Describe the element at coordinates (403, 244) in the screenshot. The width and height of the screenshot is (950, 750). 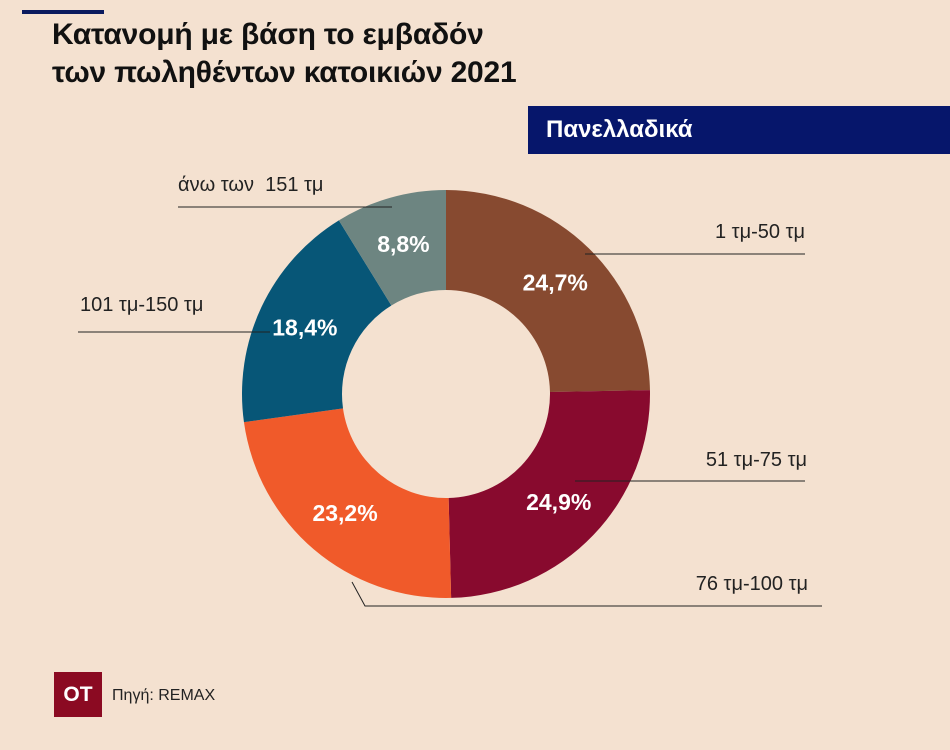
I see `slice-percent-label: 8,8%` at that location.